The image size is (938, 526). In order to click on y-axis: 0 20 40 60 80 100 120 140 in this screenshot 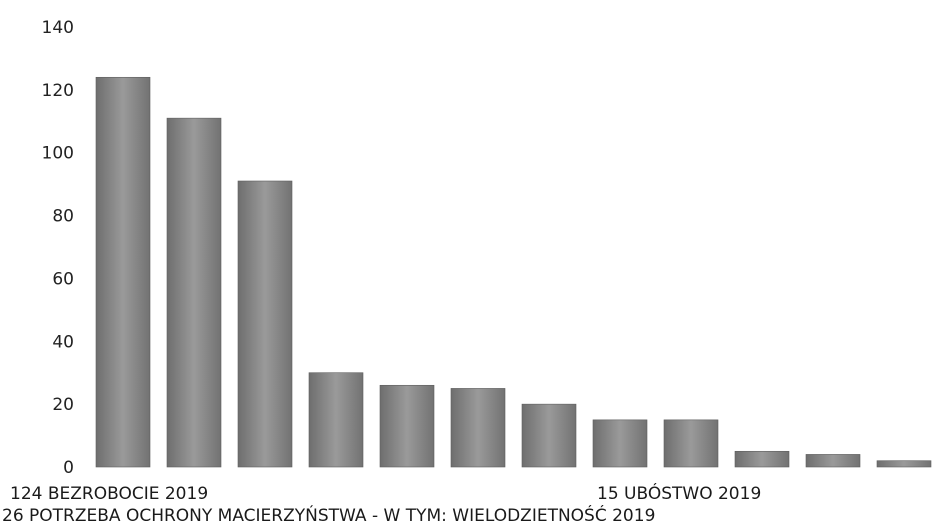, I will do `click(58, 248)`.